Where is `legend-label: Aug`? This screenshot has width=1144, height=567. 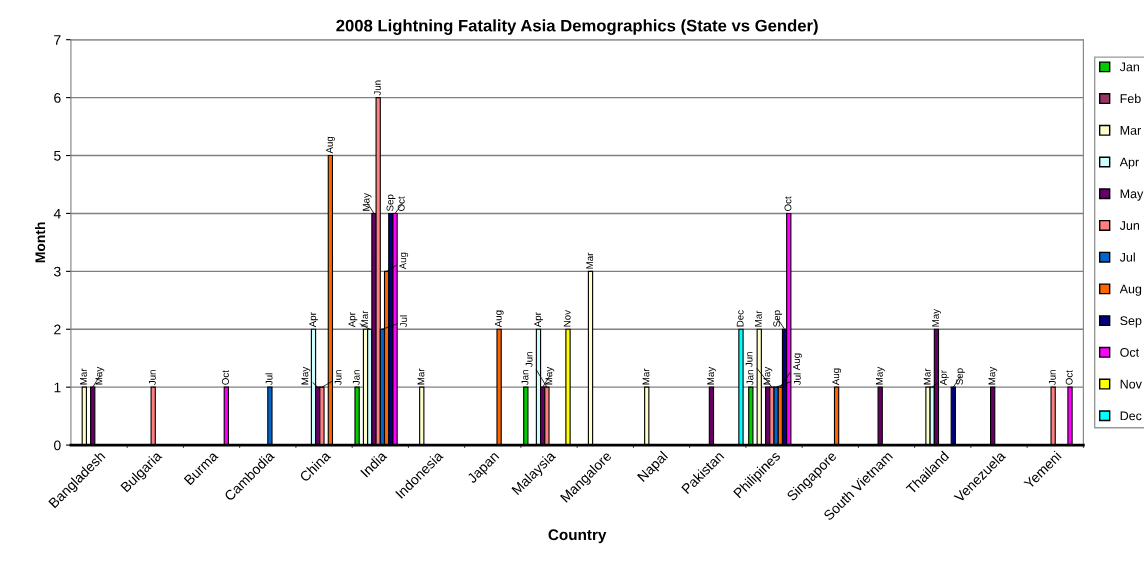 legend-label: Aug is located at coordinates (1130, 290).